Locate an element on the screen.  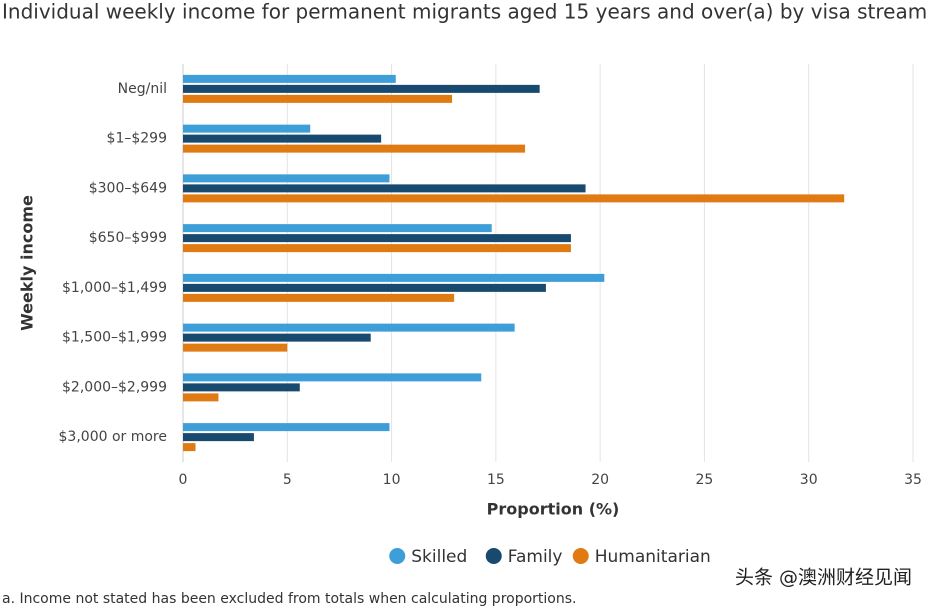
x-axis-label: Proportion (%) is located at coordinates (553, 509).